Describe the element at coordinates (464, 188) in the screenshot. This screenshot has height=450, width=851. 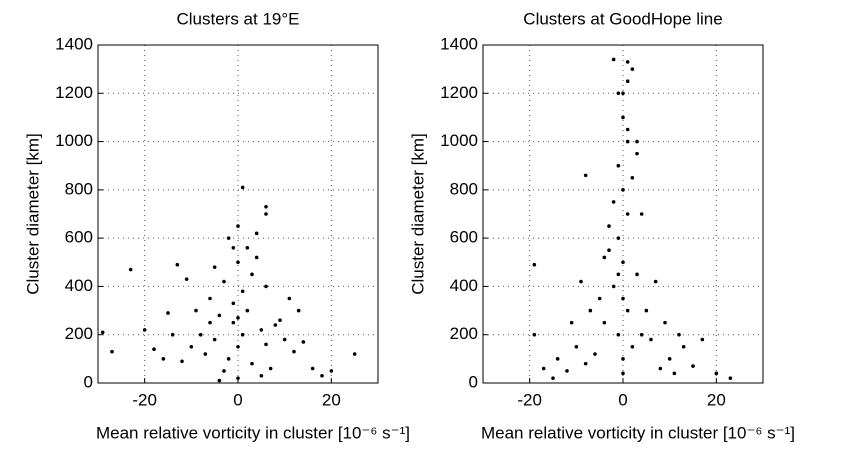
I see `y-tick-label: 800` at that location.